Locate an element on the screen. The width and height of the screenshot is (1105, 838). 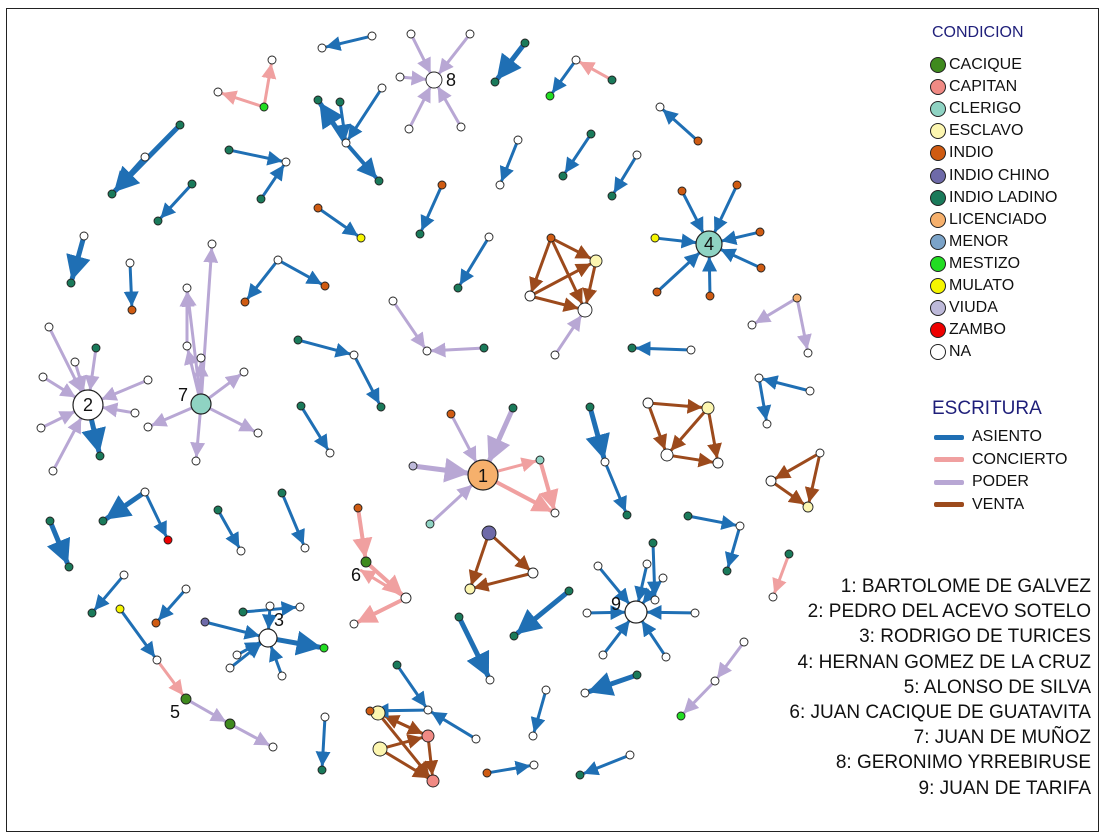
legend-condicion-item: MESTIZO is located at coordinates (975, 264).